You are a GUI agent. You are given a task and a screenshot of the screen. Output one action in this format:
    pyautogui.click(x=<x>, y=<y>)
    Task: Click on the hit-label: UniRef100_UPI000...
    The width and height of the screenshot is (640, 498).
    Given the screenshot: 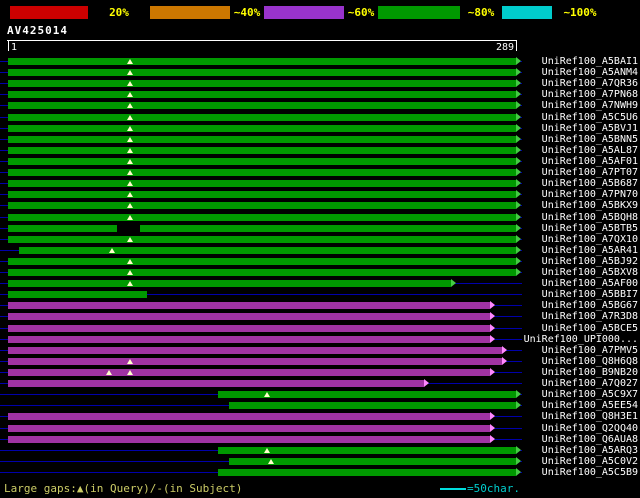 What is the action you would take?
    pyautogui.click(x=580, y=339)
    